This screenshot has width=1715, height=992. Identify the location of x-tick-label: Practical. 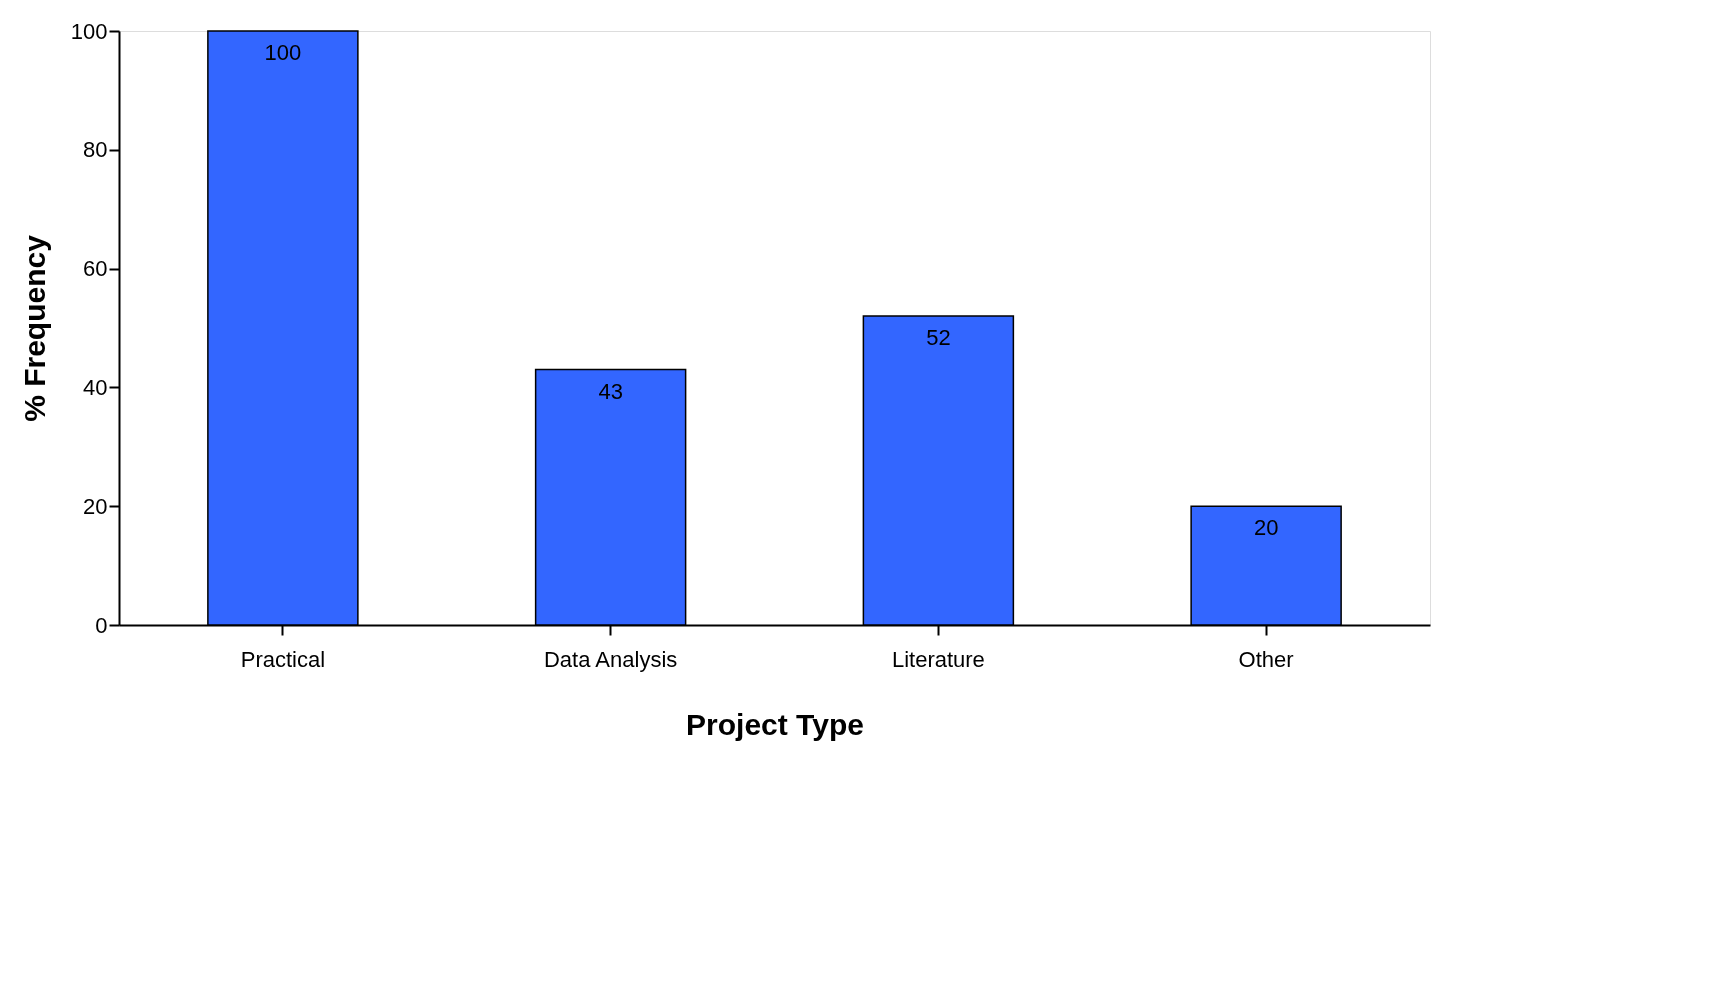
(283, 659).